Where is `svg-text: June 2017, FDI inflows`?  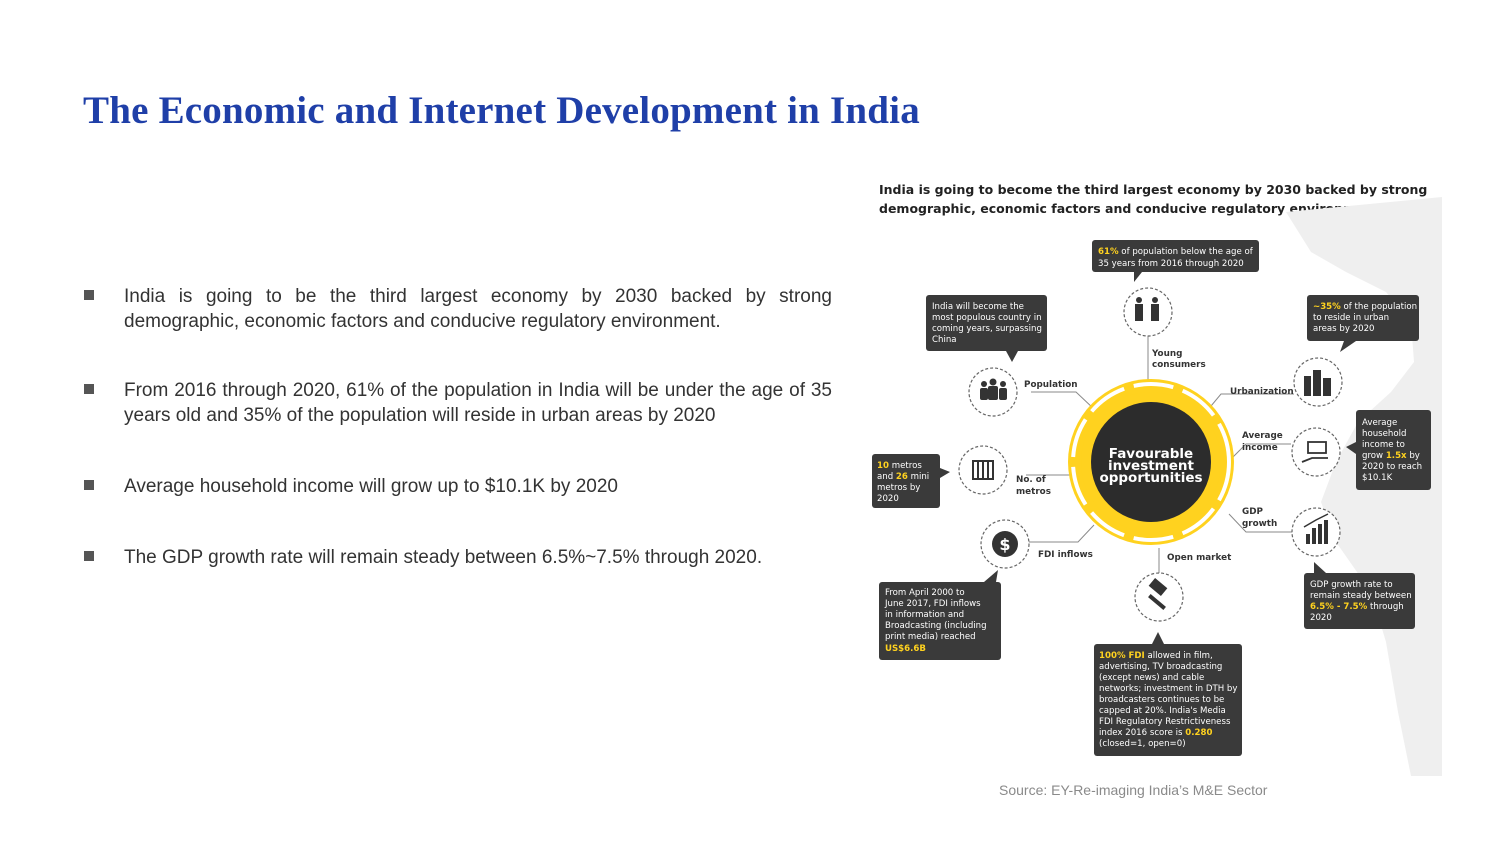 svg-text: June 2017, FDI inflows is located at coordinates (932, 604).